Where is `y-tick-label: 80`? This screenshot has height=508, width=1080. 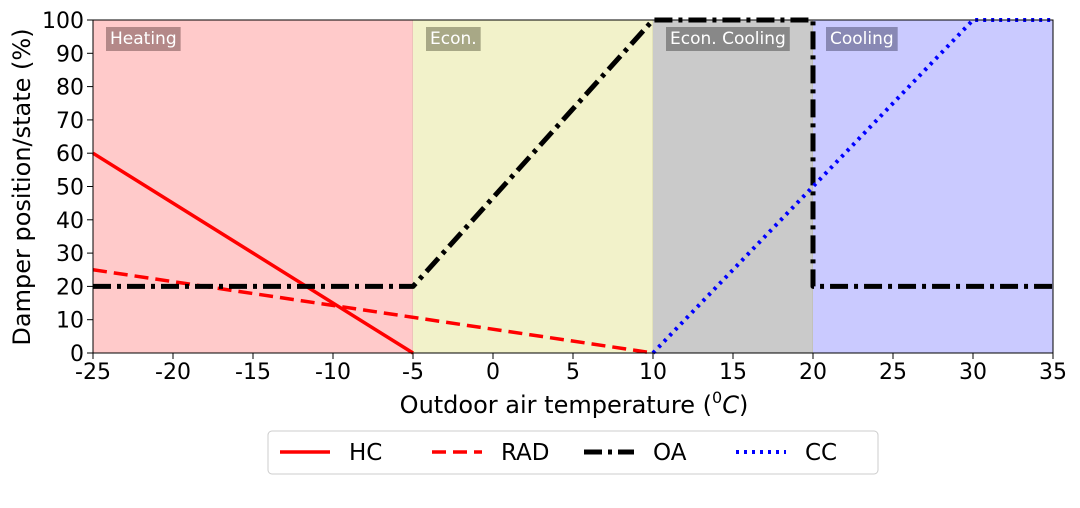
y-tick-label: 80 is located at coordinates (70, 88).